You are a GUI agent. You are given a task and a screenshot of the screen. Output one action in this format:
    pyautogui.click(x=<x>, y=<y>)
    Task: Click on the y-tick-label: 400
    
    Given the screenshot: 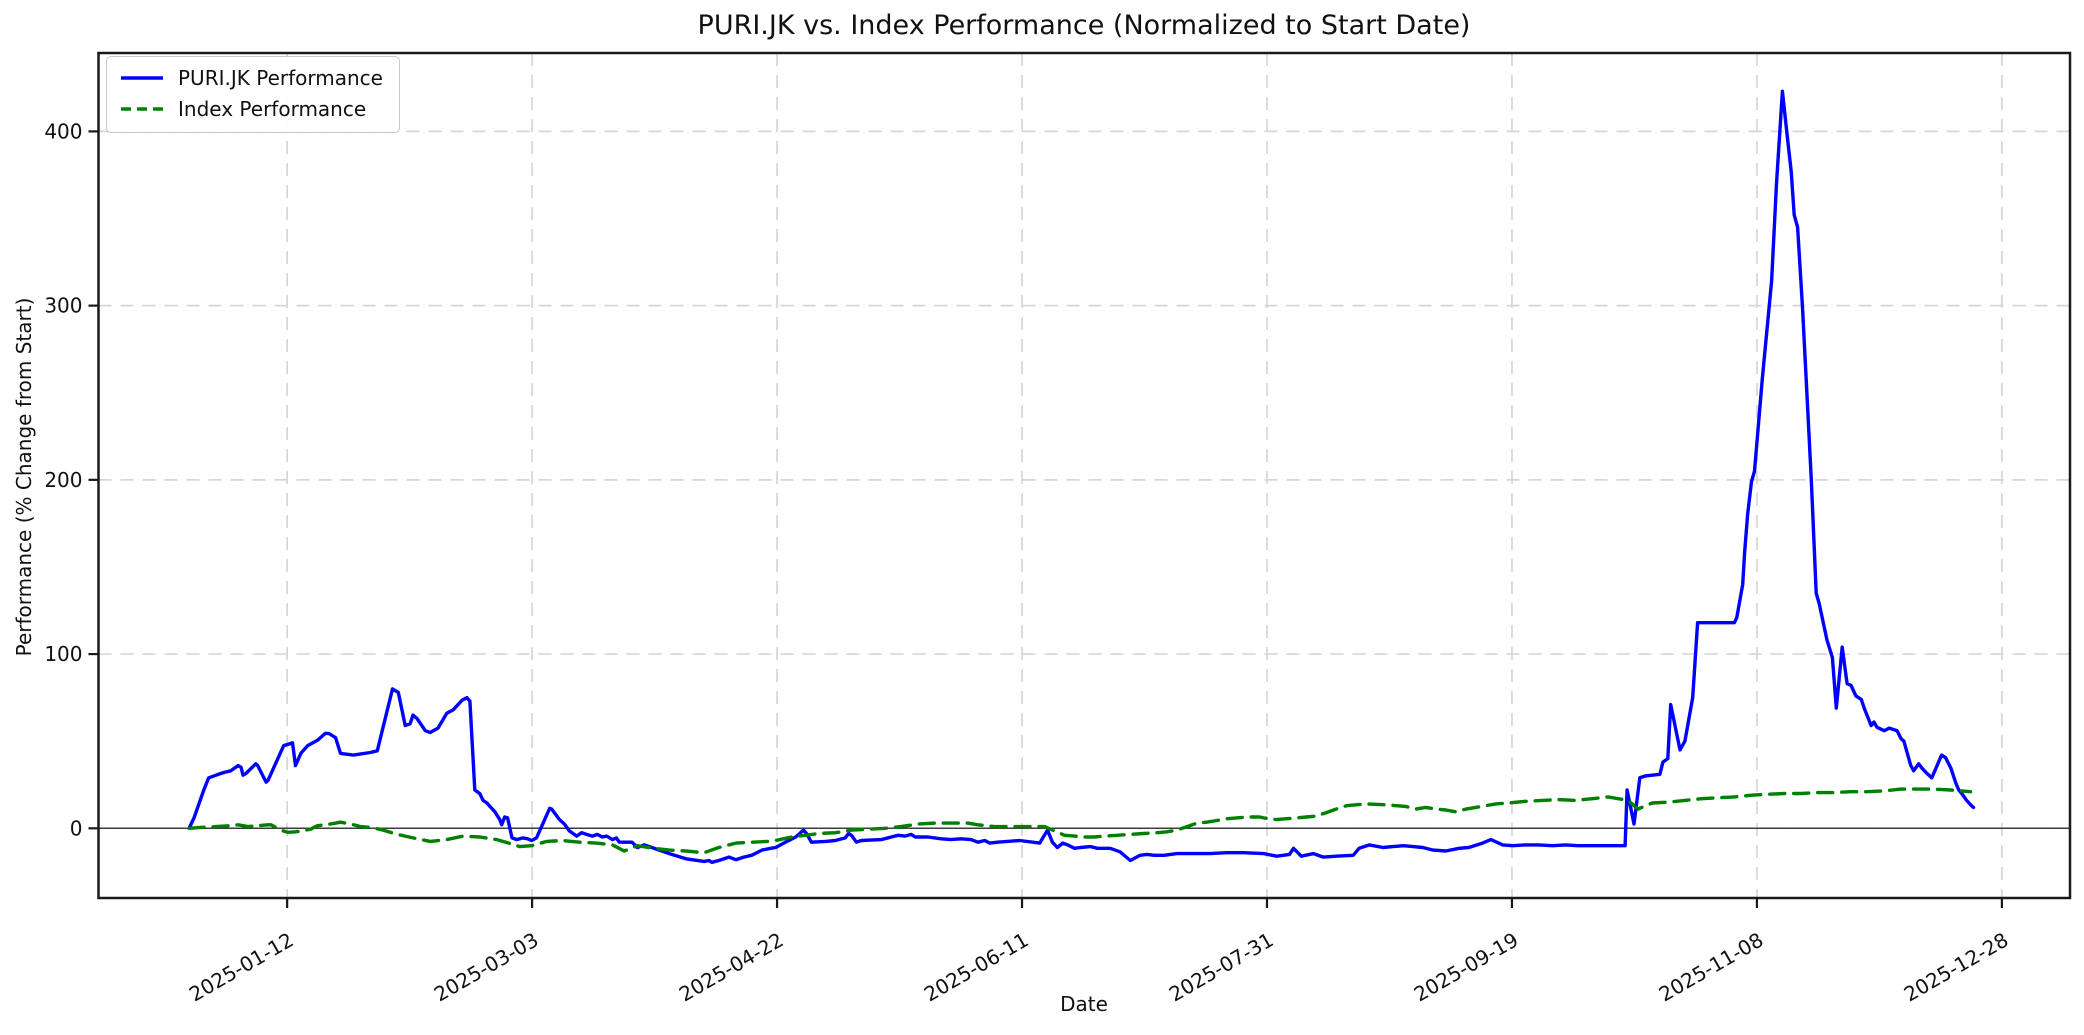 What is the action you would take?
    pyautogui.click(x=63, y=131)
    